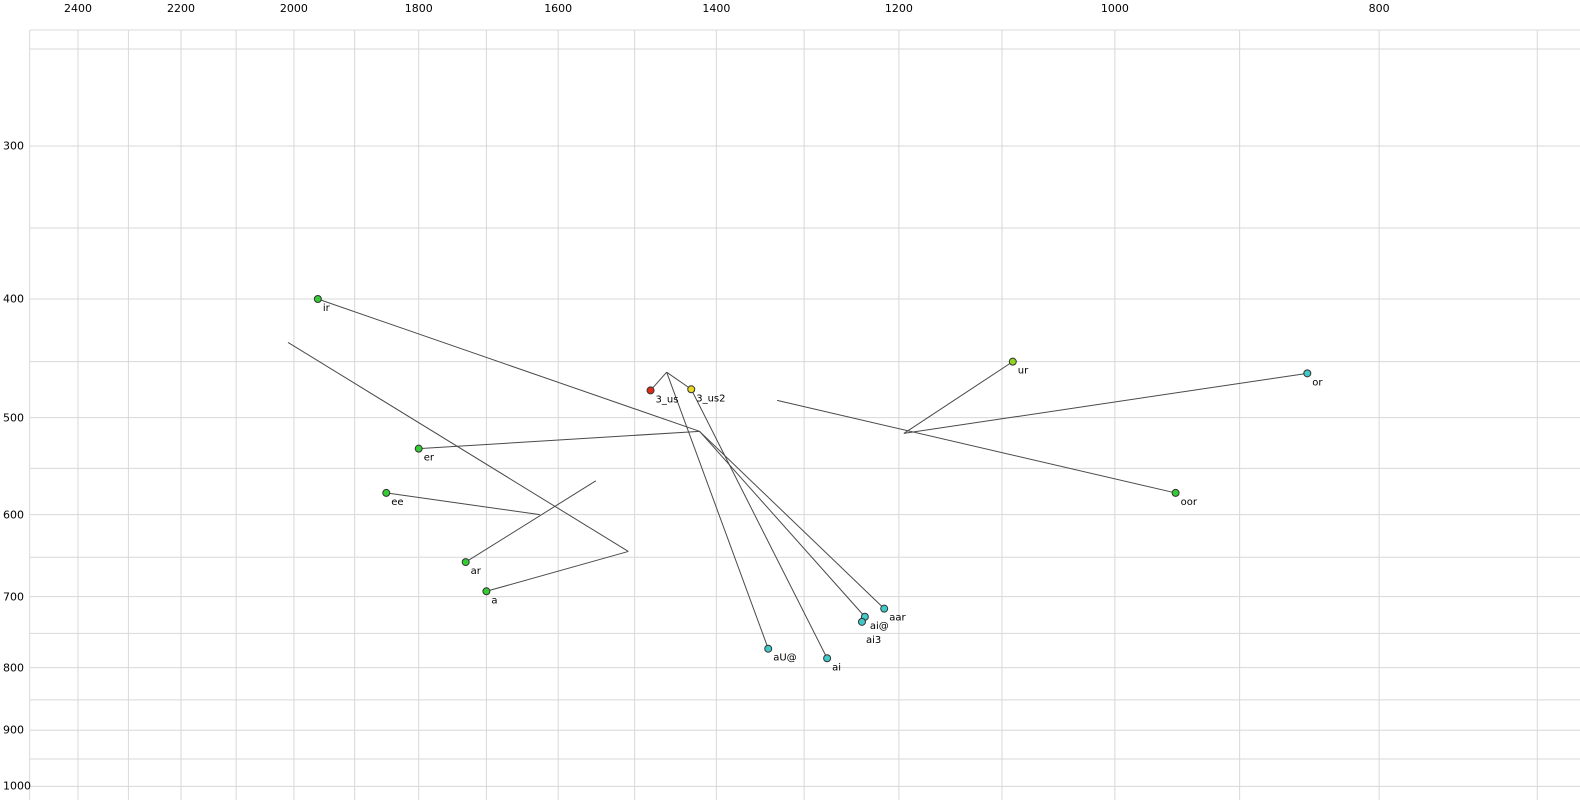 The width and height of the screenshot is (1580, 800). Describe the element at coordinates (1379, 8) in the screenshot. I see `x-tick-label-800: 800` at that location.